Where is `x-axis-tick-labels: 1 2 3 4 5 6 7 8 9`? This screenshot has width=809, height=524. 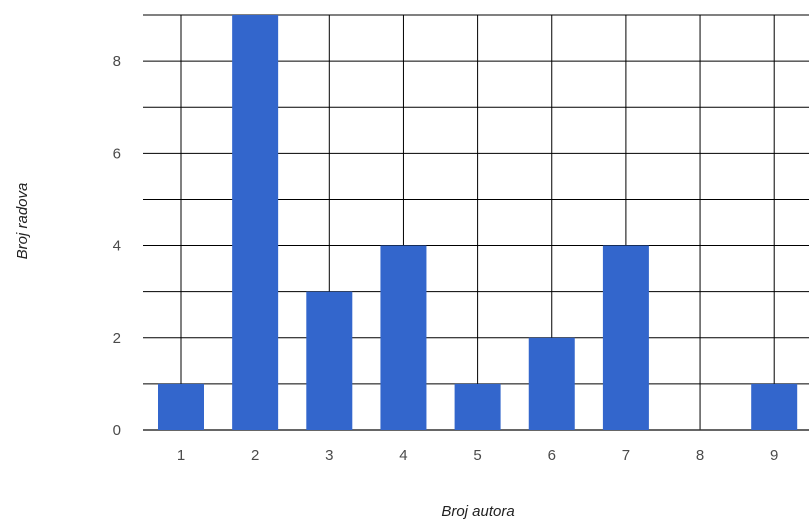 x-axis-tick-labels: 1 2 3 4 5 6 7 8 9 is located at coordinates (478, 455).